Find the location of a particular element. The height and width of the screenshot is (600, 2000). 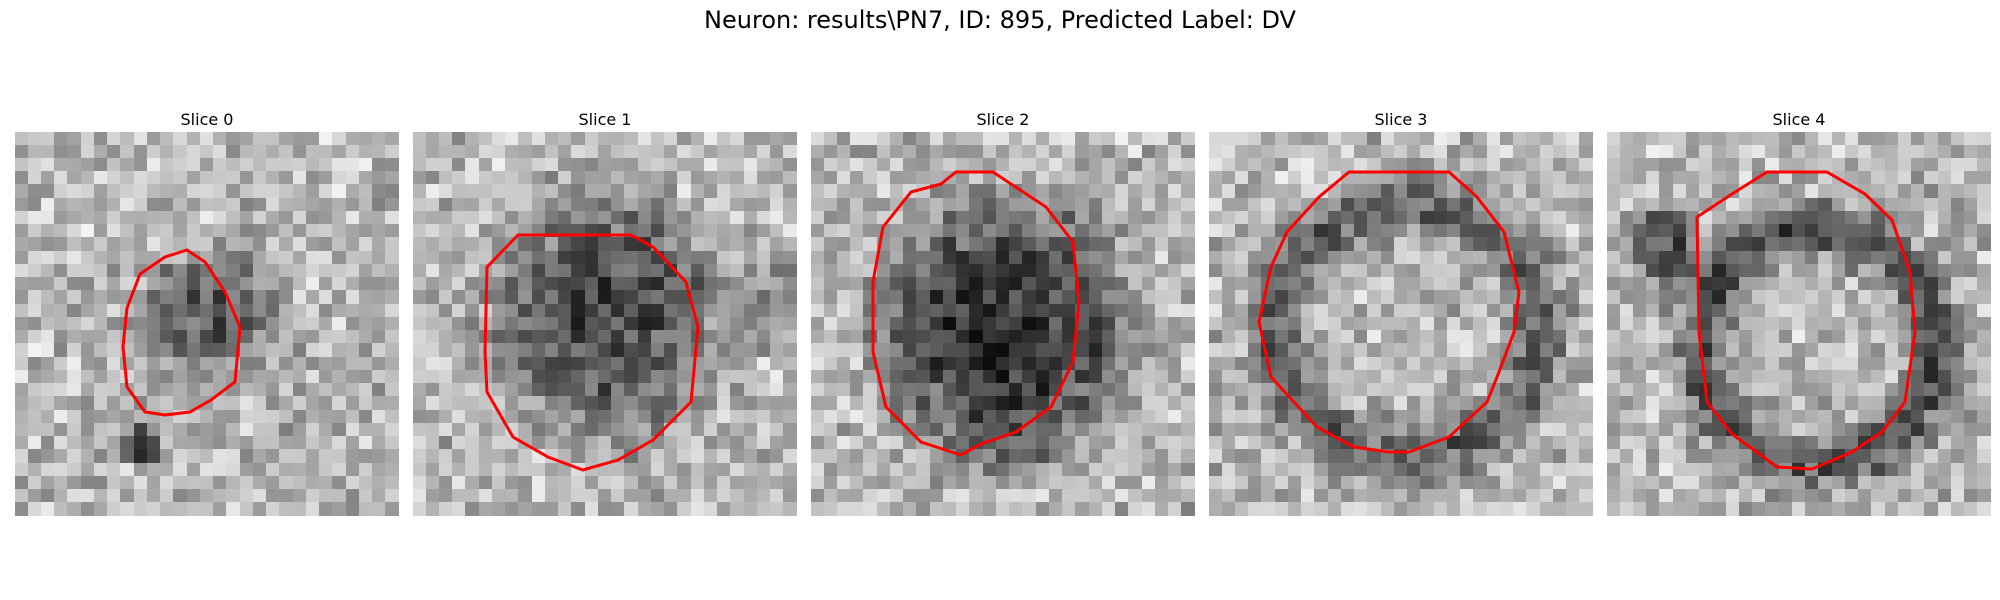

slice-panel-2: Slice 2 is located at coordinates (1003, 312).